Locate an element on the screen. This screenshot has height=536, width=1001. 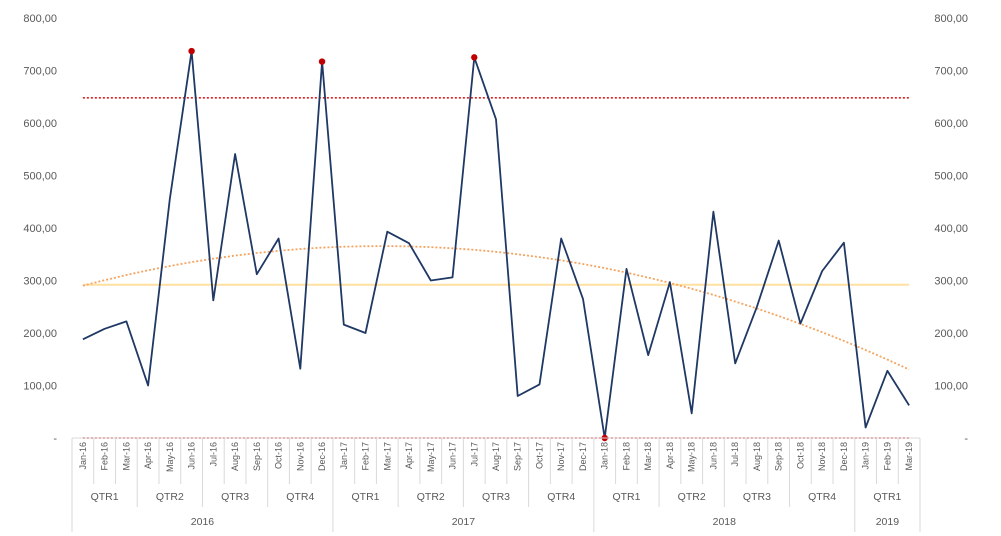
y-tick-label-right: 500,00 is located at coordinates (951, 177).